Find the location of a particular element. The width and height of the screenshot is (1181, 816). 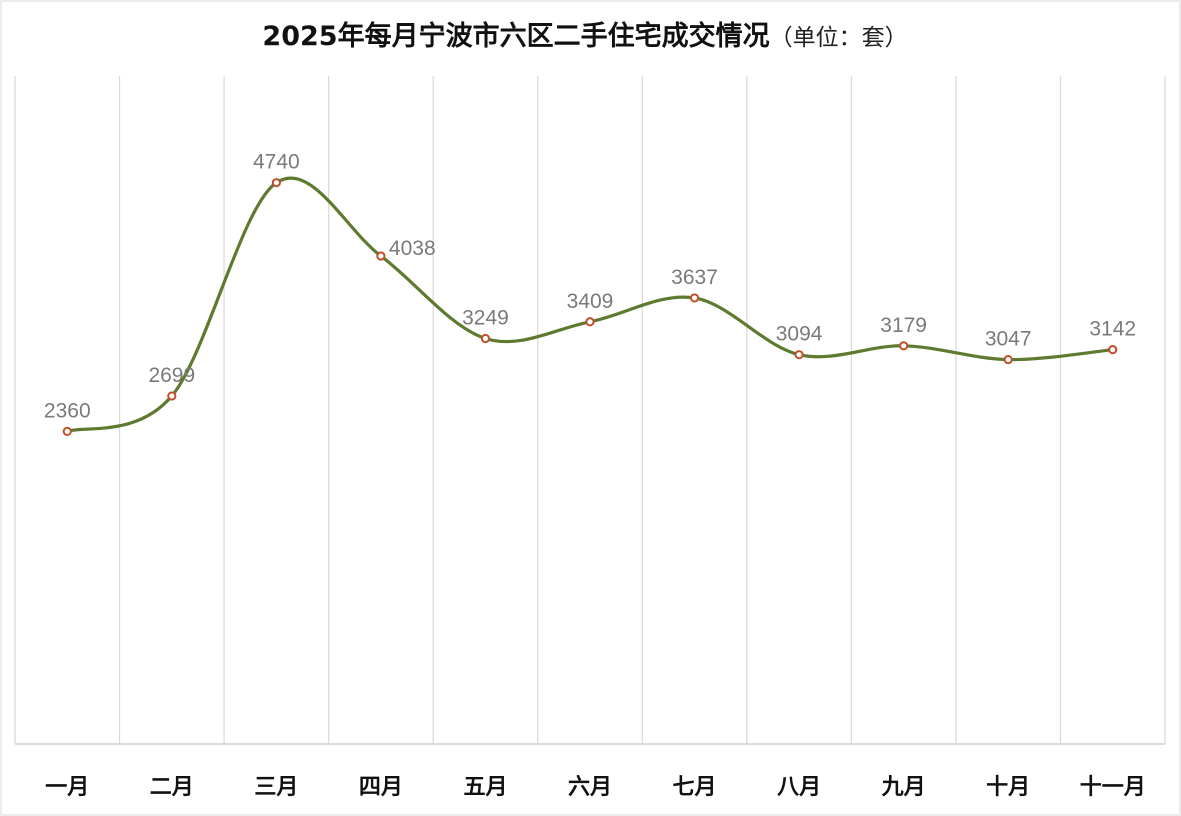

data-label: 3047 is located at coordinates (1008, 339).